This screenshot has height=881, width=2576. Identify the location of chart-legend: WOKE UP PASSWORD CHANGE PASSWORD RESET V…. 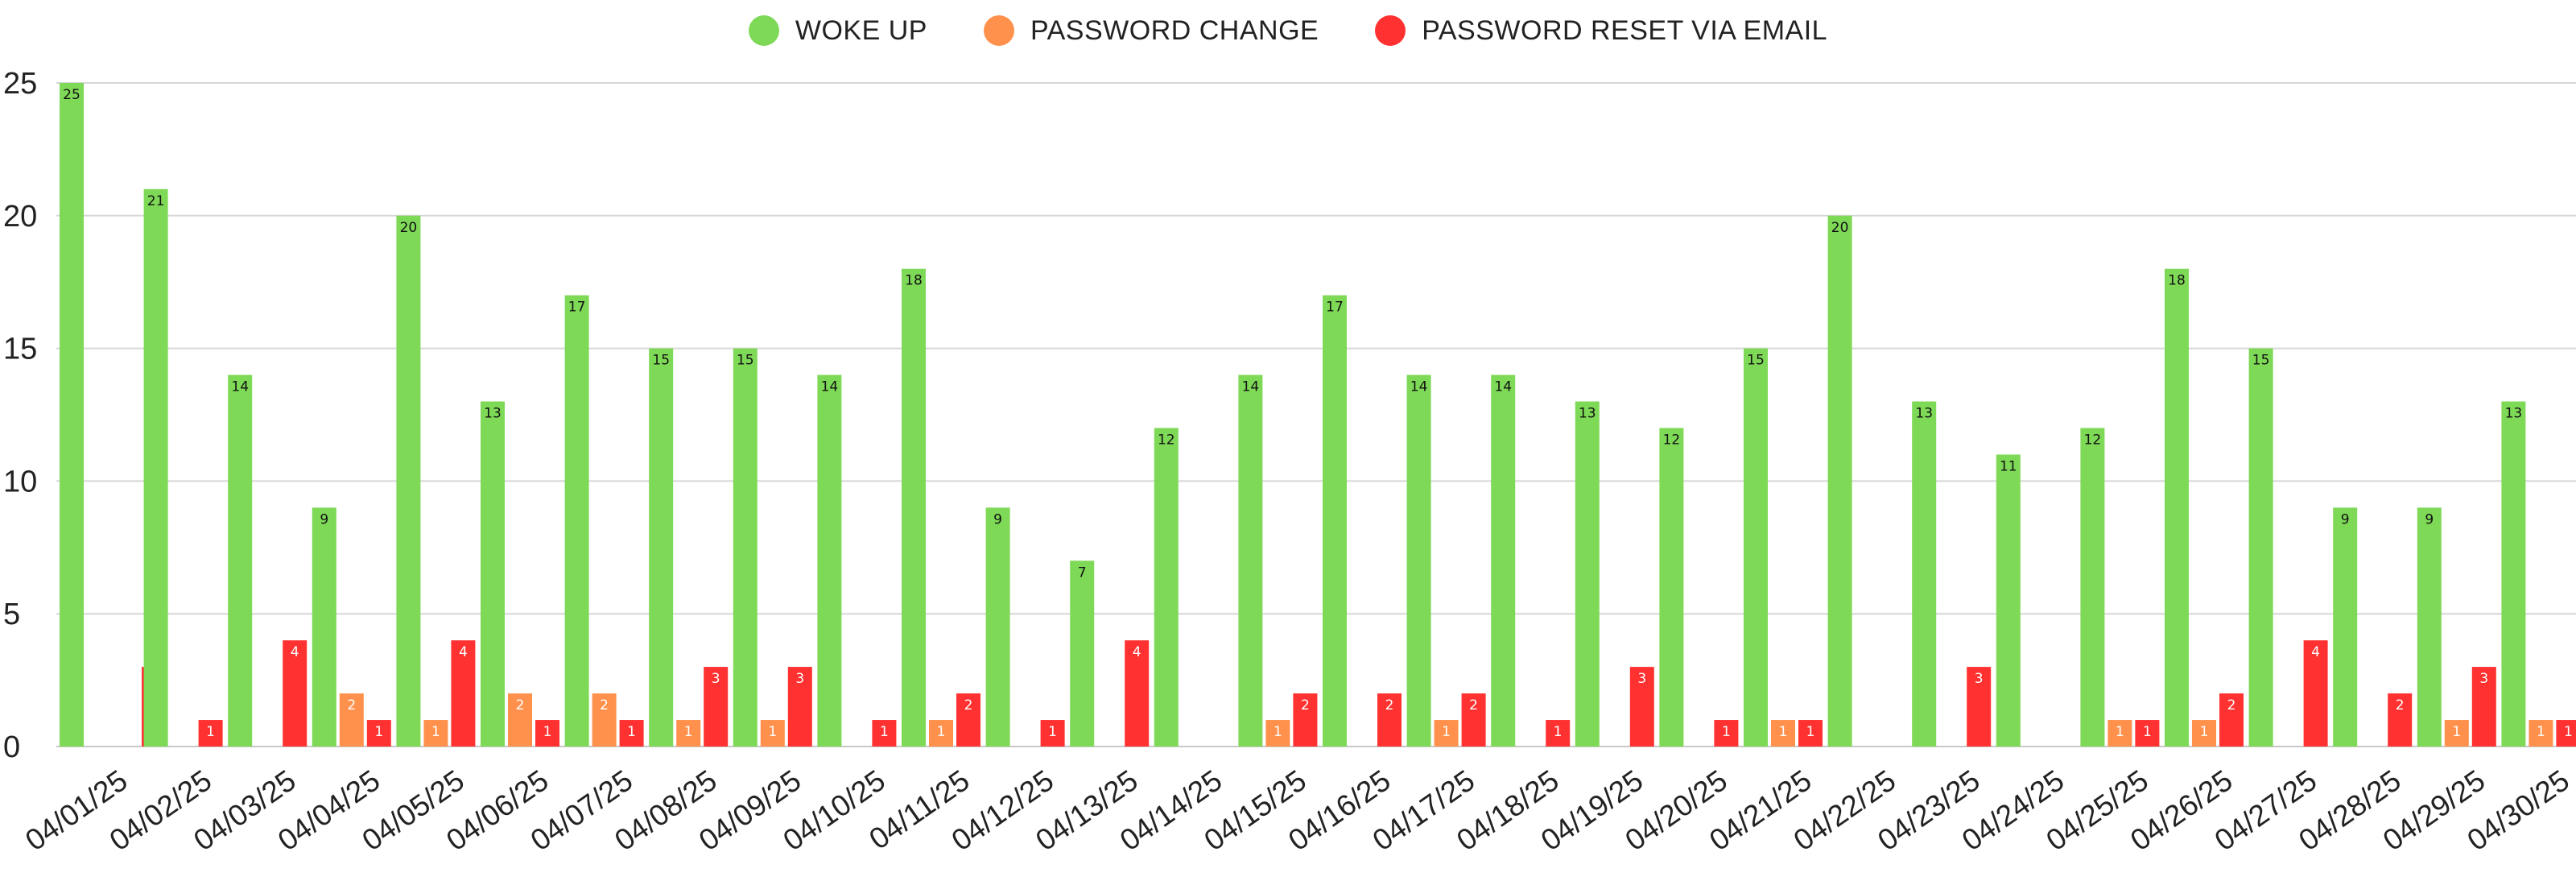
(1288, 30).